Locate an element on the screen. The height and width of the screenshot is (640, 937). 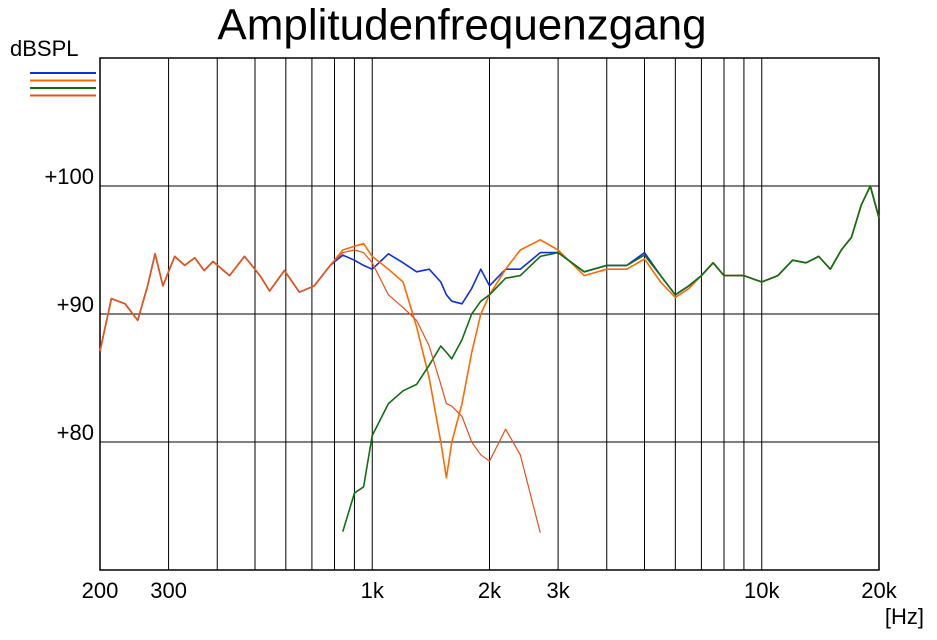
y-tick-label: +90 is located at coordinates (75, 304).